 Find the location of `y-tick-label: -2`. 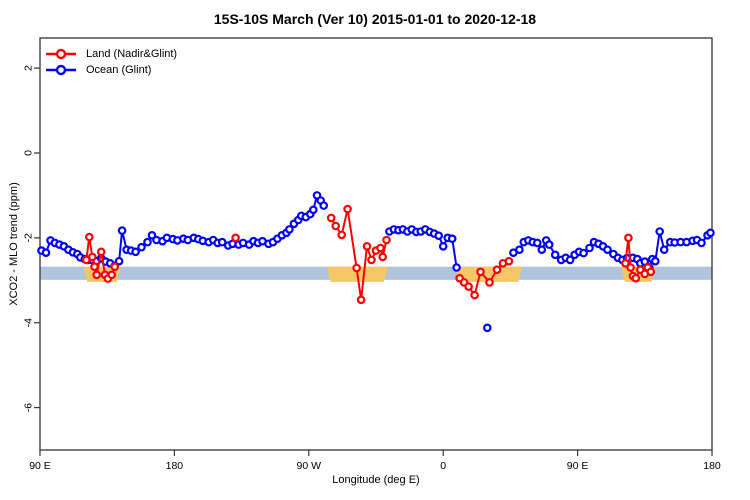

y-tick-label: -2 is located at coordinates (29, 237).